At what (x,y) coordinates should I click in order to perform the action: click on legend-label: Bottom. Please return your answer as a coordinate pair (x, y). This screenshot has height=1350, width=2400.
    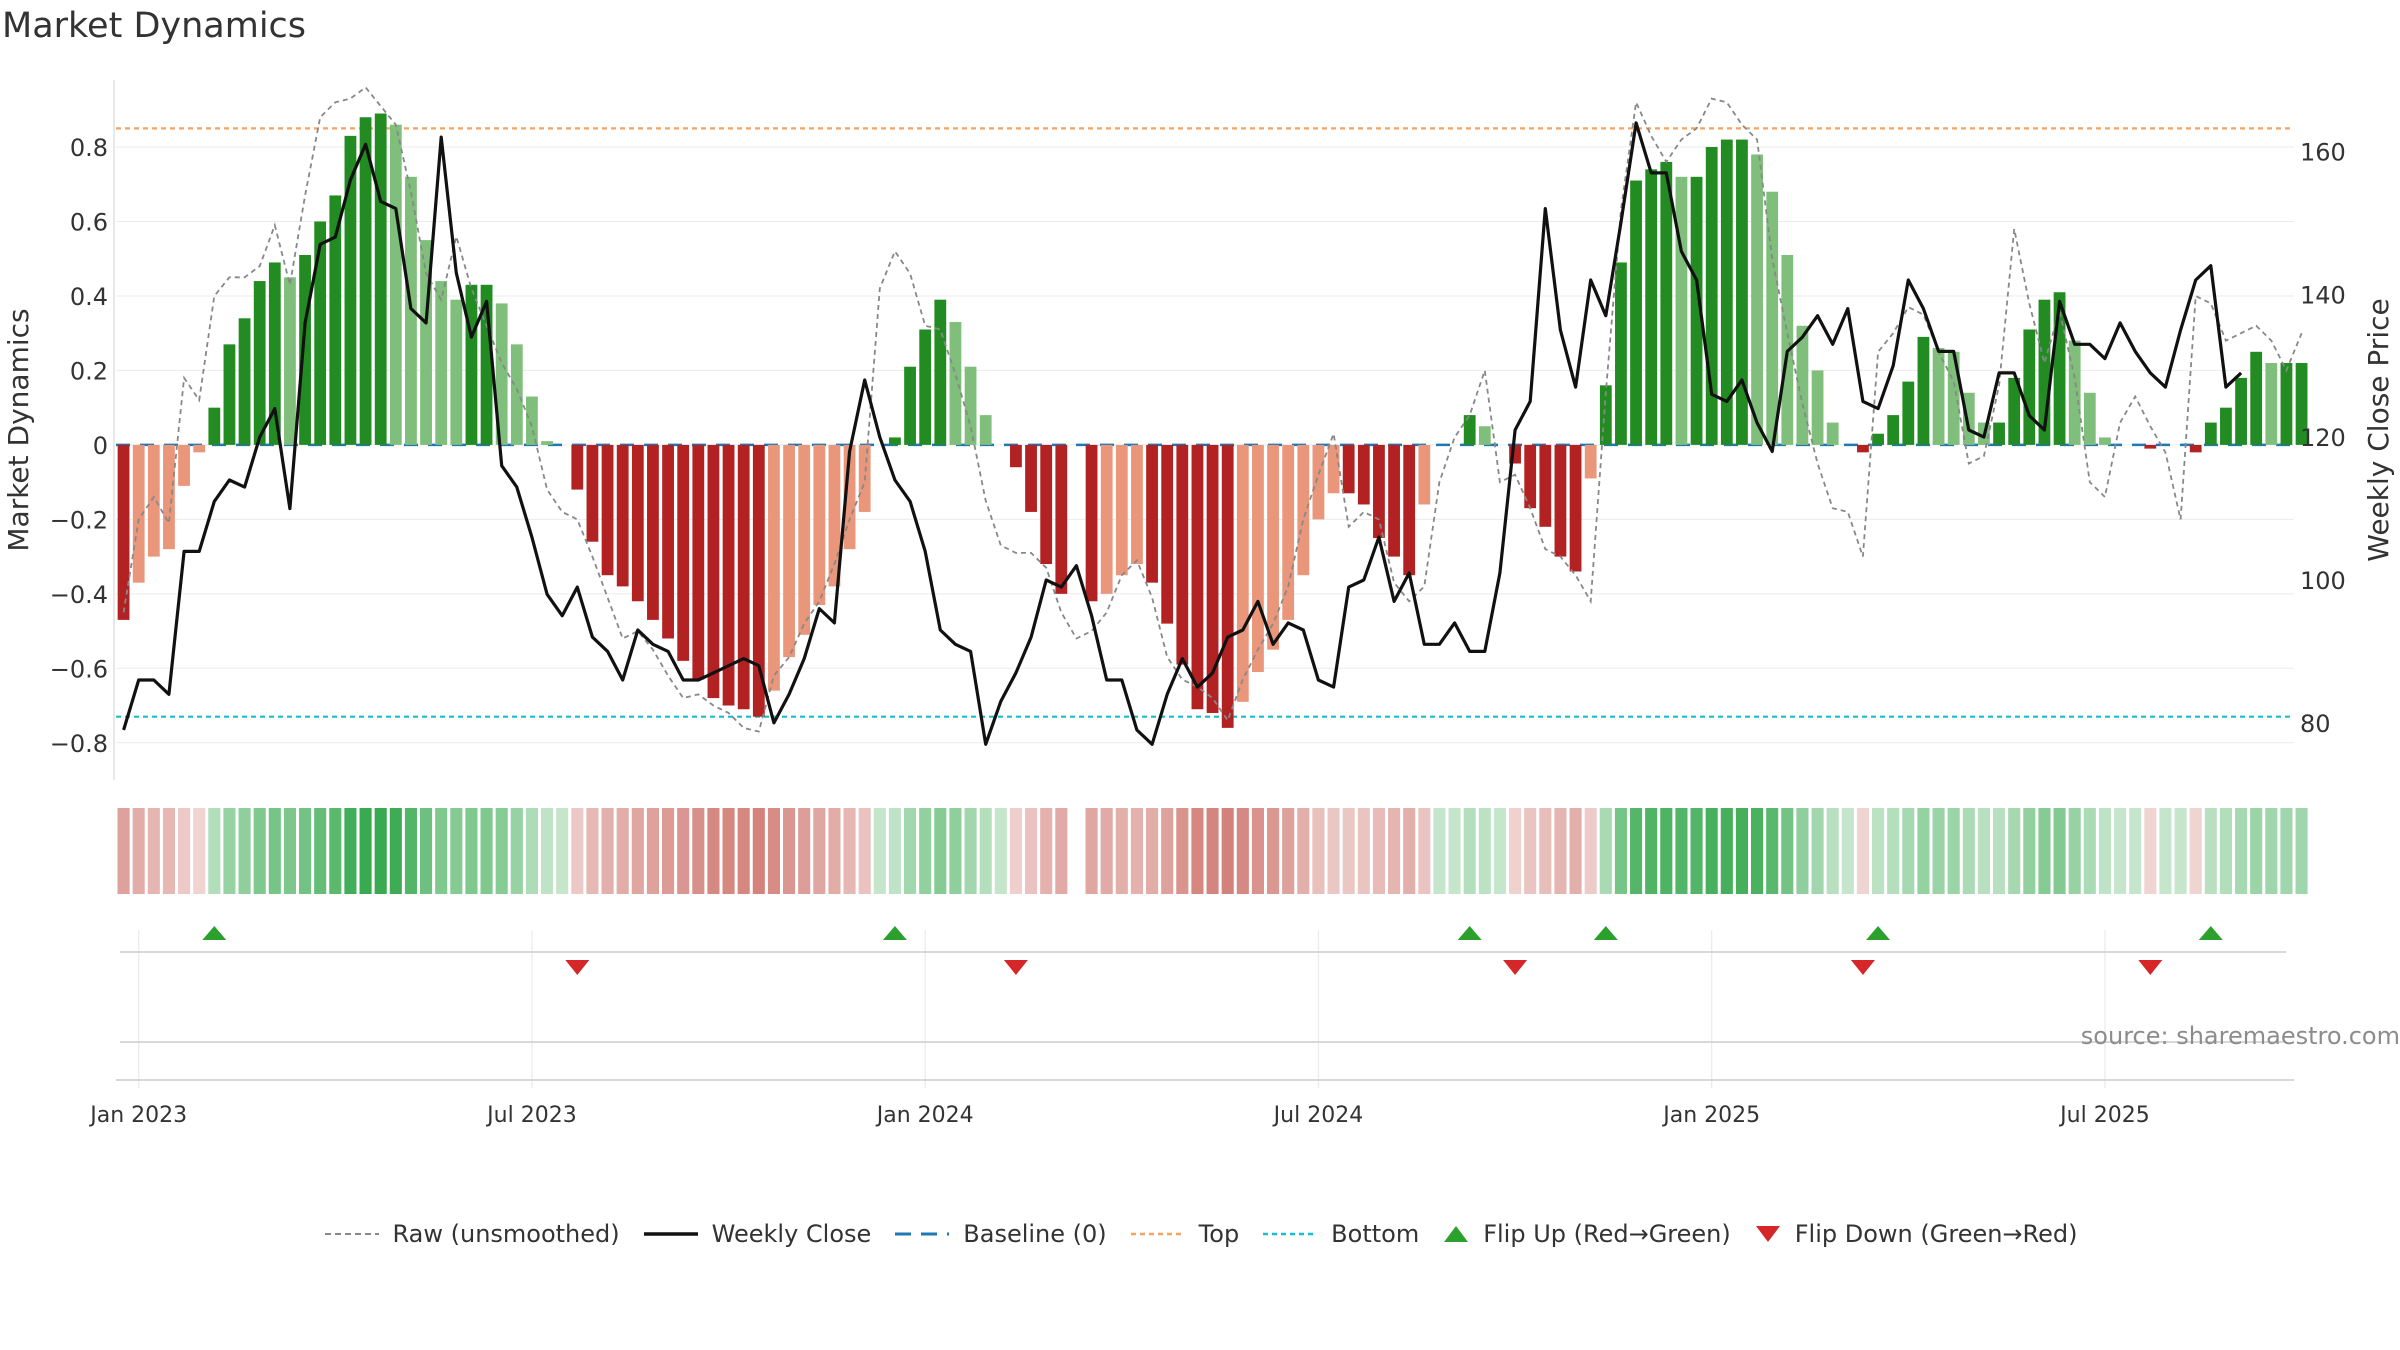
    Looking at the image, I should click on (1375, 1234).